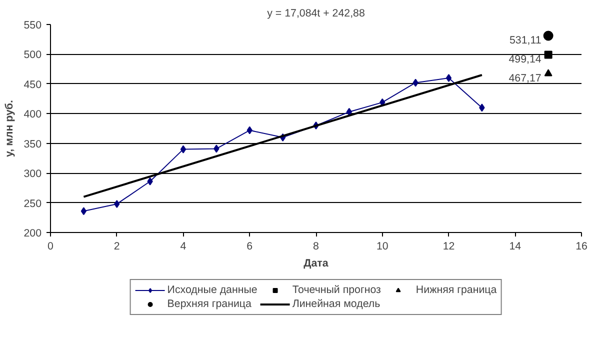 Image resolution: width=595 pixels, height=338 pixels. I want to click on x-axis-title: Дата, so click(316, 264).